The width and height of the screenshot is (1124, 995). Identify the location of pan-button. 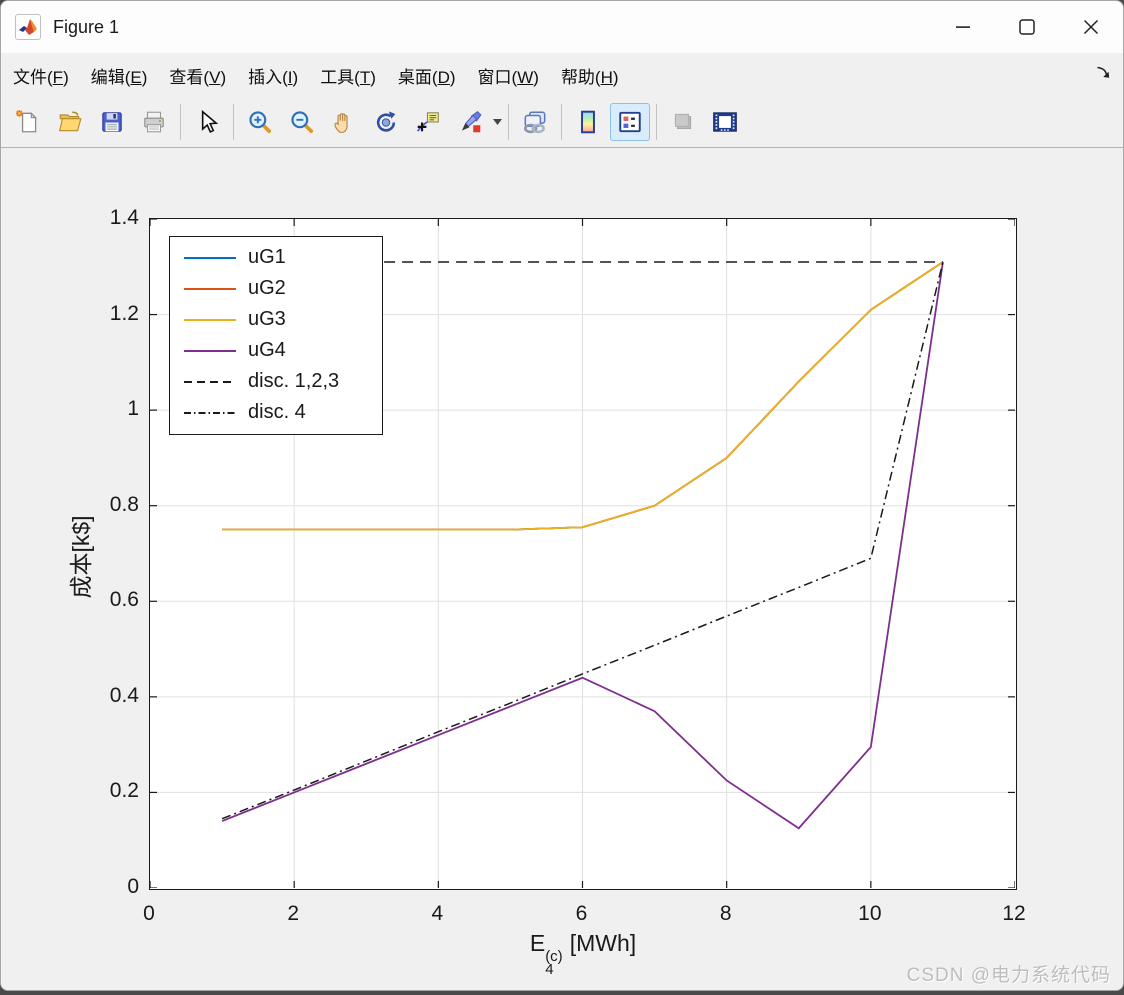
(344, 122).